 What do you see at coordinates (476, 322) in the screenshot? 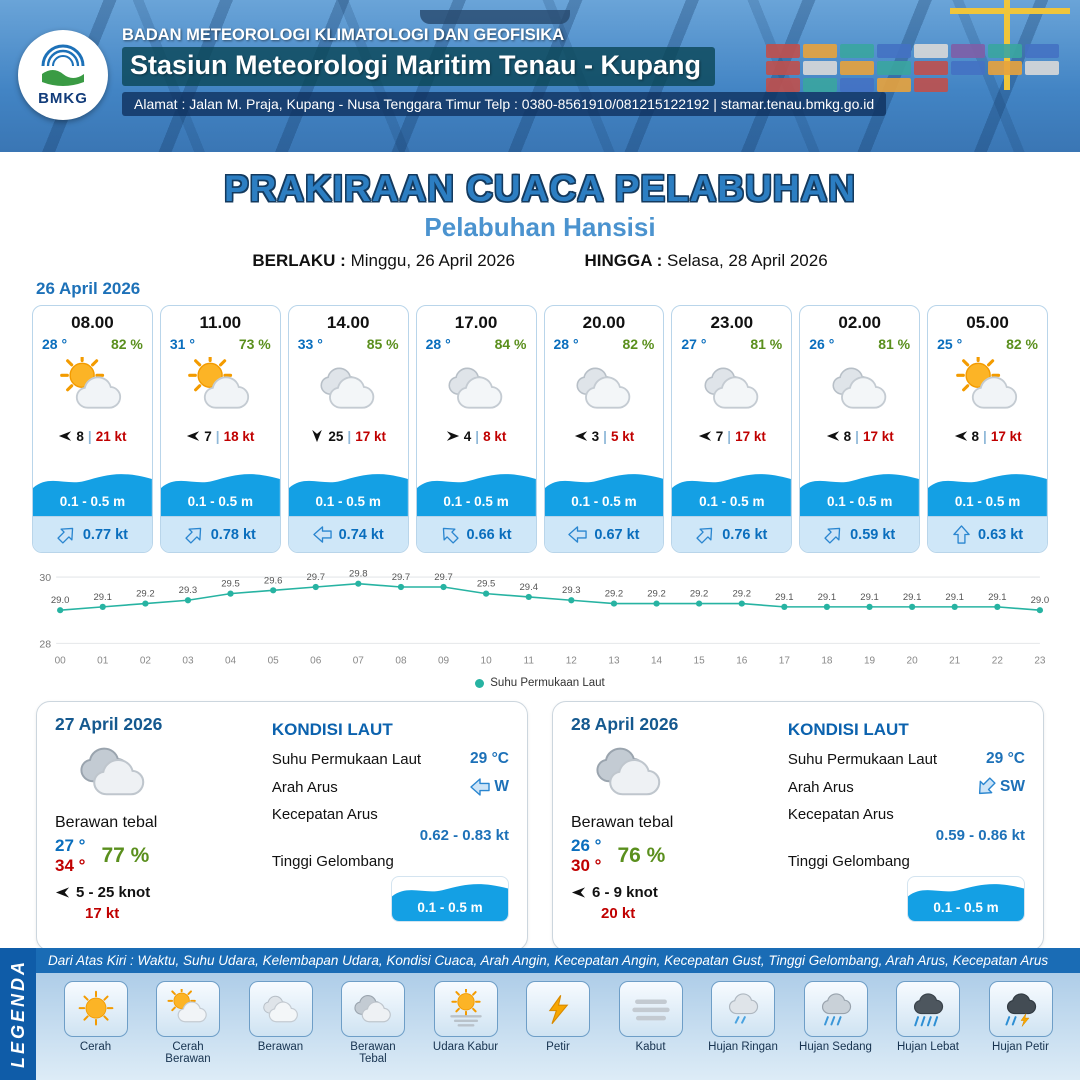
I see `forecast-time: 17.00` at bounding box center [476, 322].